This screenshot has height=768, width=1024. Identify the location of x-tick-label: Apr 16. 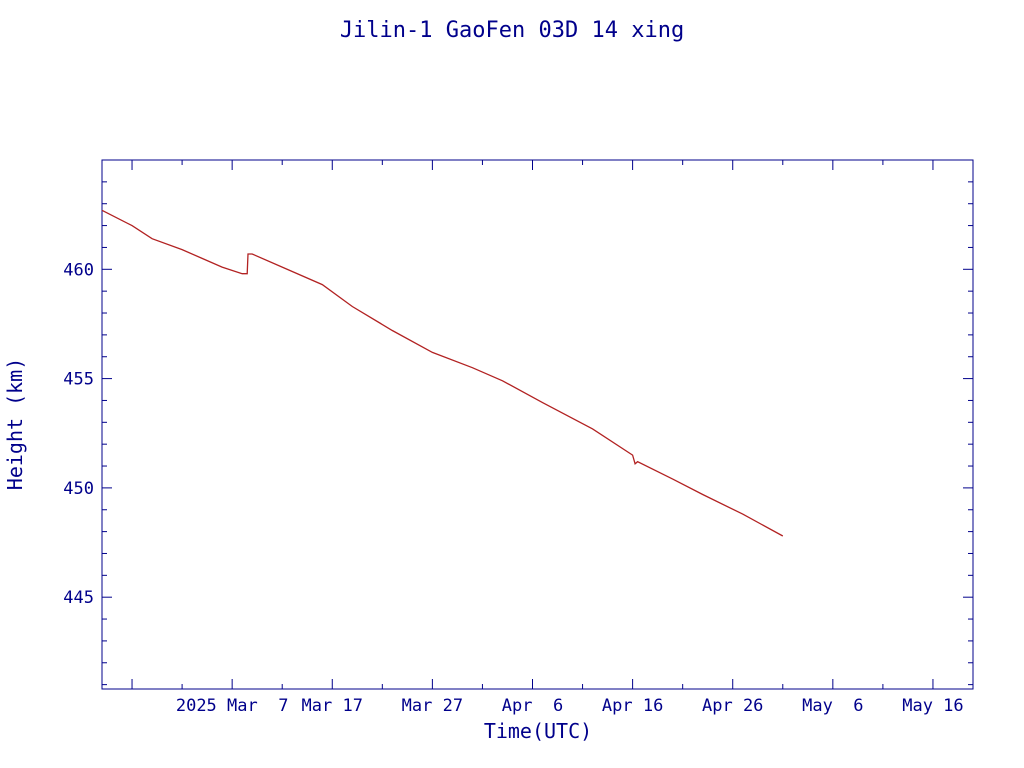
(632, 706).